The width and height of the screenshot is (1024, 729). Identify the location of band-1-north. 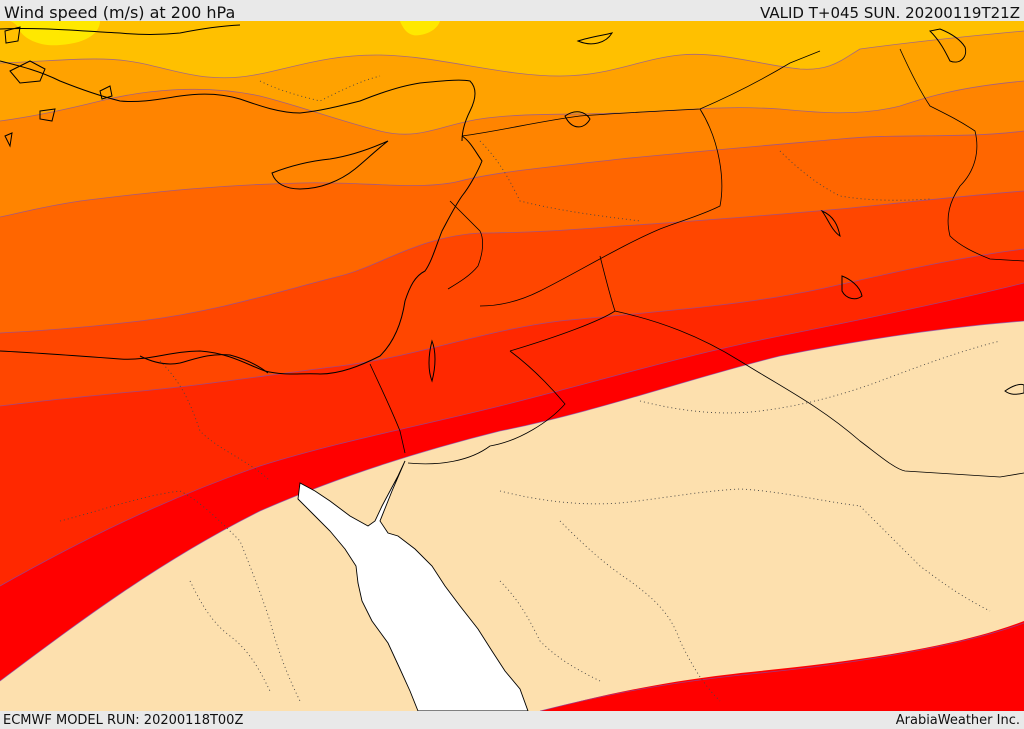
(420, 28).